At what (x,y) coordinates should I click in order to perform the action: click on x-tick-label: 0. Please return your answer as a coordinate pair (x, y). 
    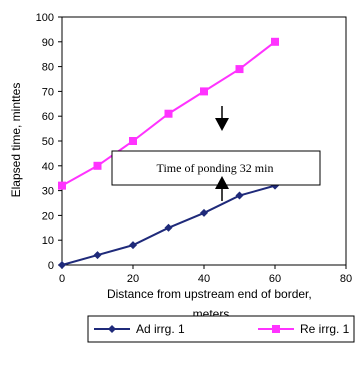
    Looking at the image, I should click on (62, 279).